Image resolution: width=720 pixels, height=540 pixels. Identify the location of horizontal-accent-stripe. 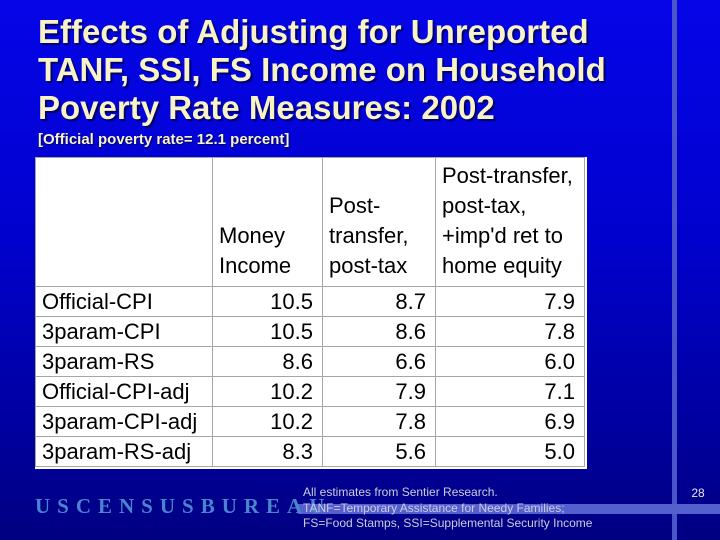
(509, 509).